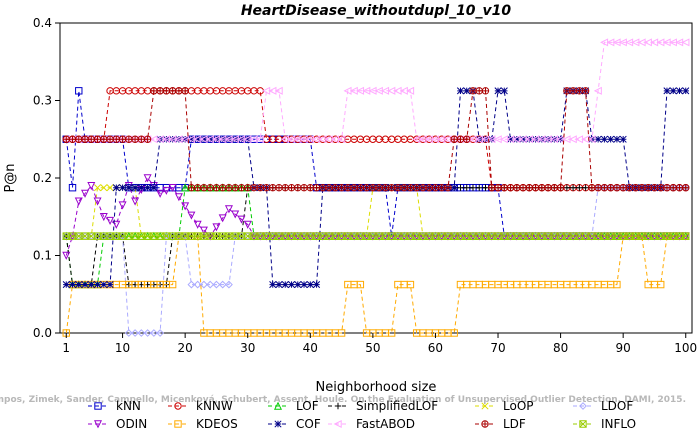  Describe the element at coordinates (623, 348) in the screenshot. I see `x-tick-label: 90` at that location.